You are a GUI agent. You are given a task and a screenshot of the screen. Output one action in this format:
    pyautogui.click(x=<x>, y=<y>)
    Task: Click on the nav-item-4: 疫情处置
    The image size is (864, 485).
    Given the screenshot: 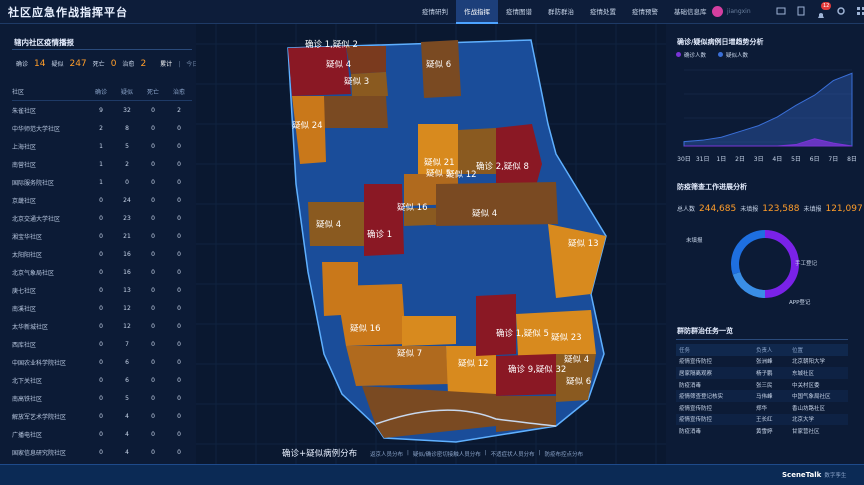 What is the action you would take?
    pyautogui.click(x=603, y=12)
    